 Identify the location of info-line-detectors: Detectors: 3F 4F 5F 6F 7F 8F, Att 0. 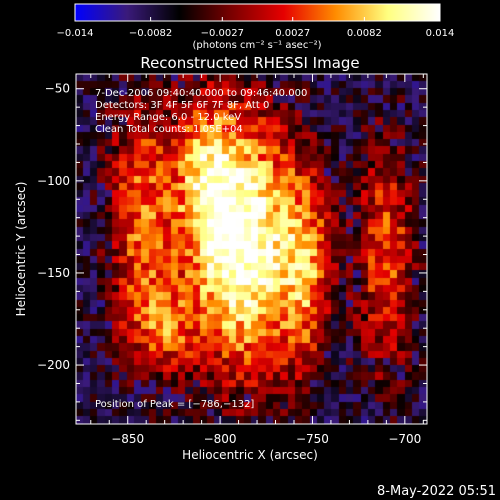
(182, 105).